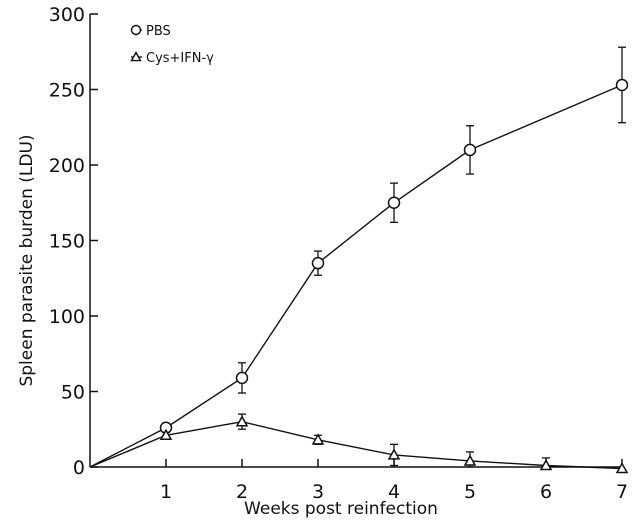 The image size is (638, 523). I want to click on legend-label: Cys+IFN-γ, so click(180, 58).